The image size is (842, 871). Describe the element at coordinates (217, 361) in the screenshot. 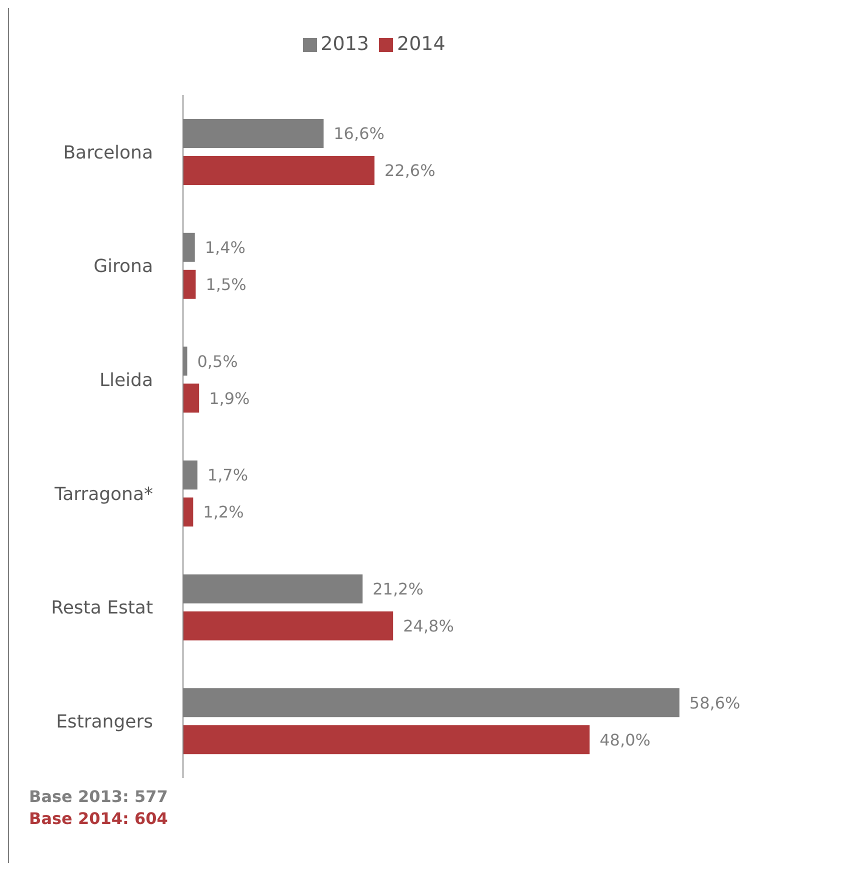

I see `data-label: 0,5%` at that location.